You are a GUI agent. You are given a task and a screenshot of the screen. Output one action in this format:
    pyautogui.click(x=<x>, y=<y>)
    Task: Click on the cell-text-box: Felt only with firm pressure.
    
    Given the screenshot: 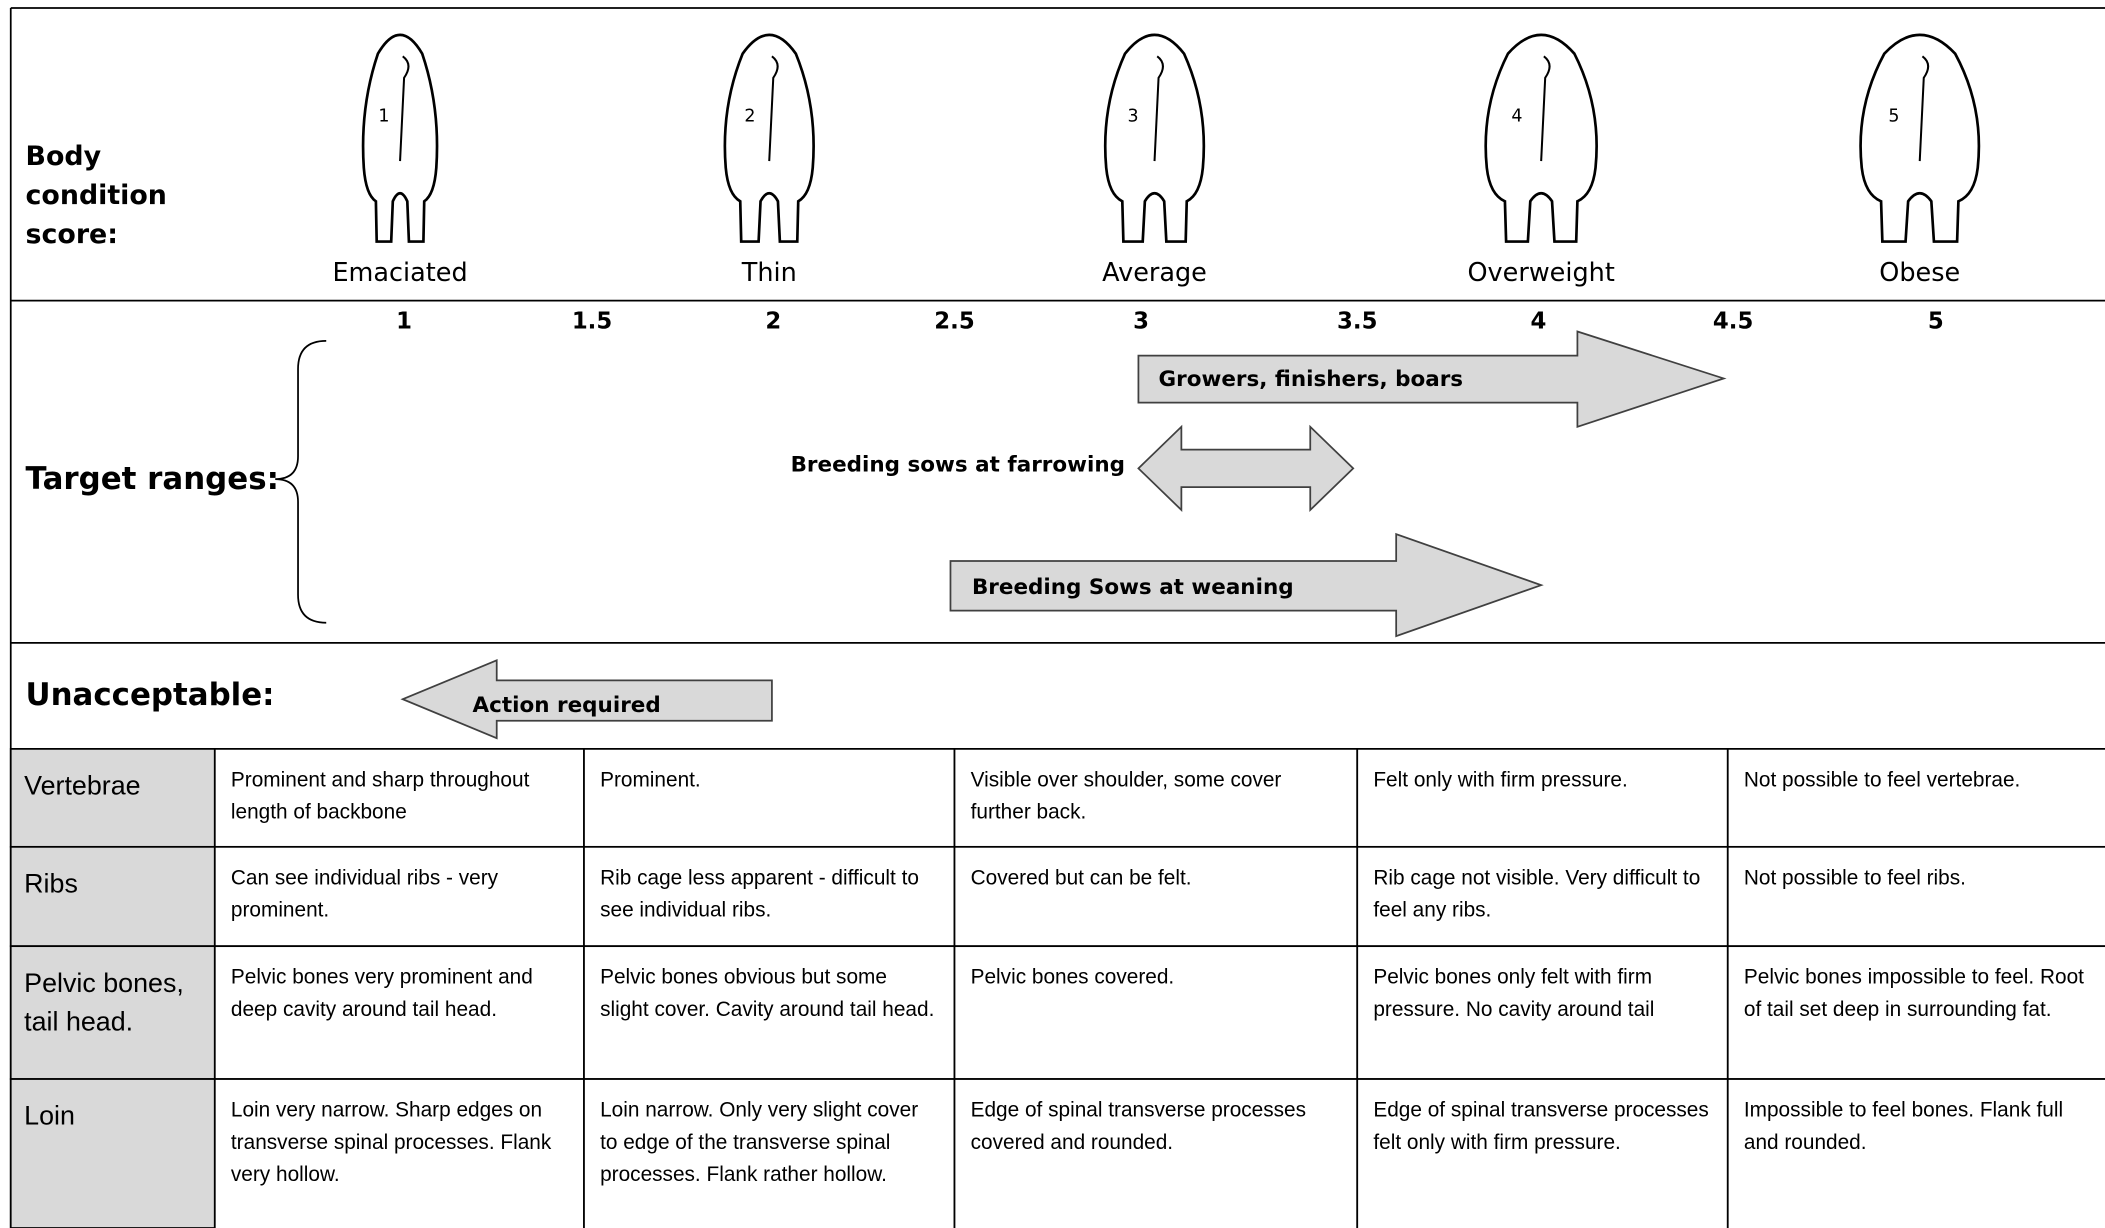 What is the action you would take?
    pyautogui.click(x=1500, y=780)
    